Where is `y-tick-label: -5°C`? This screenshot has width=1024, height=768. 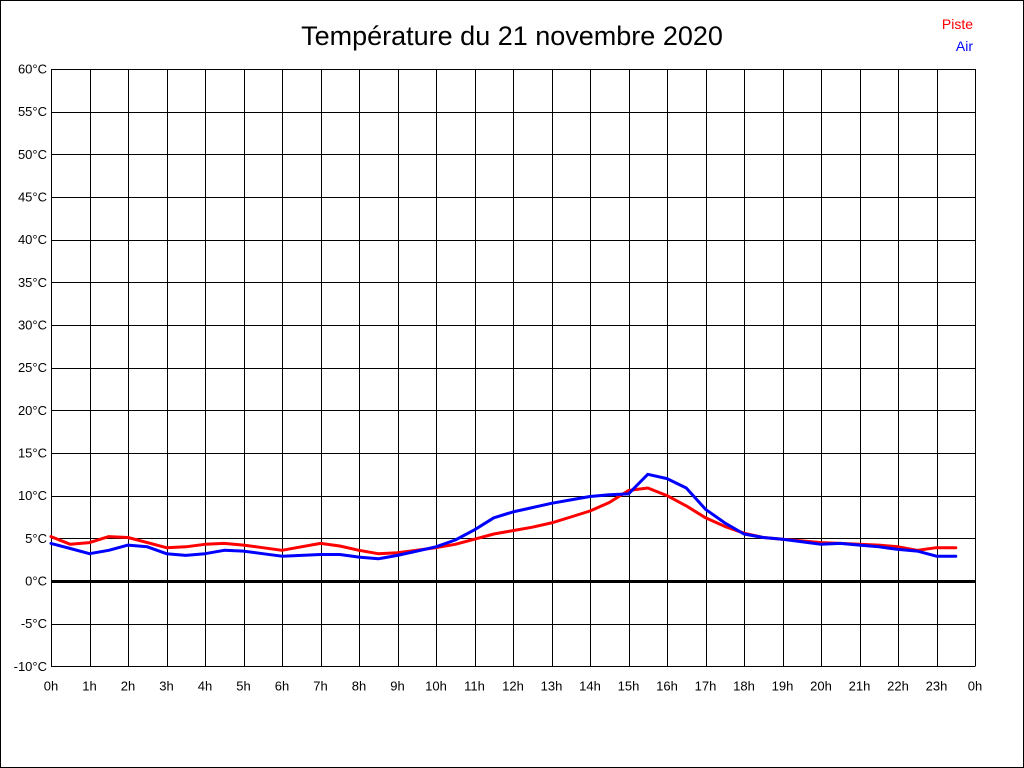
y-tick-label: -5°C is located at coordinates (34, 623).